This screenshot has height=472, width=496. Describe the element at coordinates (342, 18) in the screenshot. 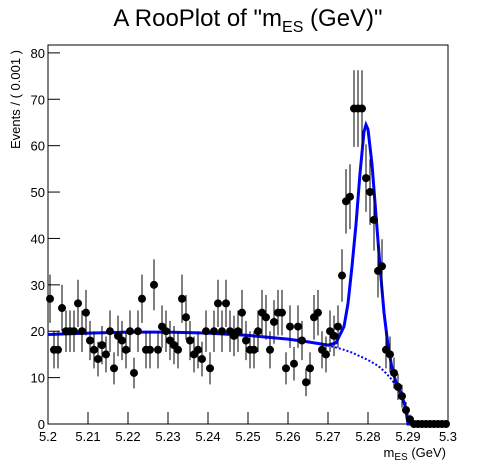

I see `title-text: (GeV)"` at that location.